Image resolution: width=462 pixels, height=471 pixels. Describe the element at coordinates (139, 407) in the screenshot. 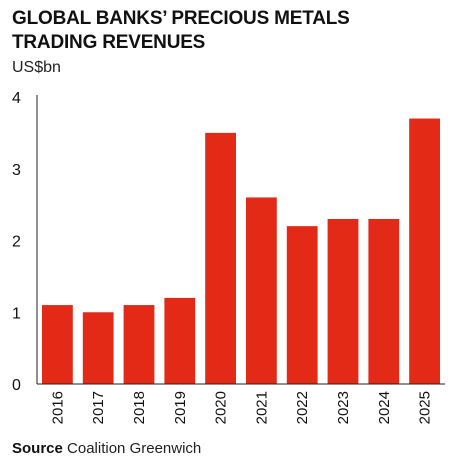

I see `x-tick-label: 2018` at that location.